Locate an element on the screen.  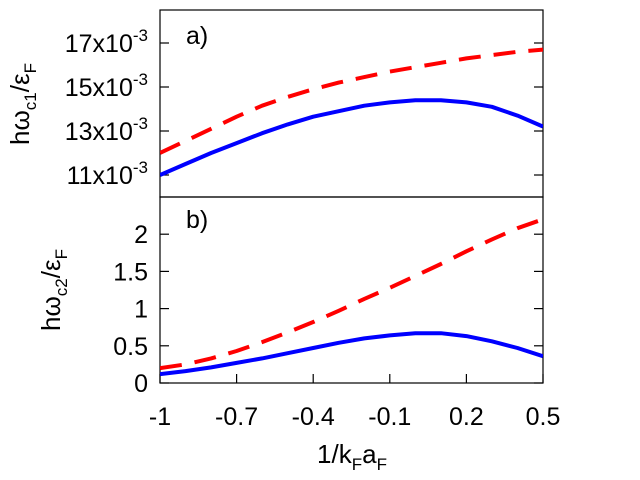
x-axis-label: 1/kFaF is located at coordinates (352, 456).